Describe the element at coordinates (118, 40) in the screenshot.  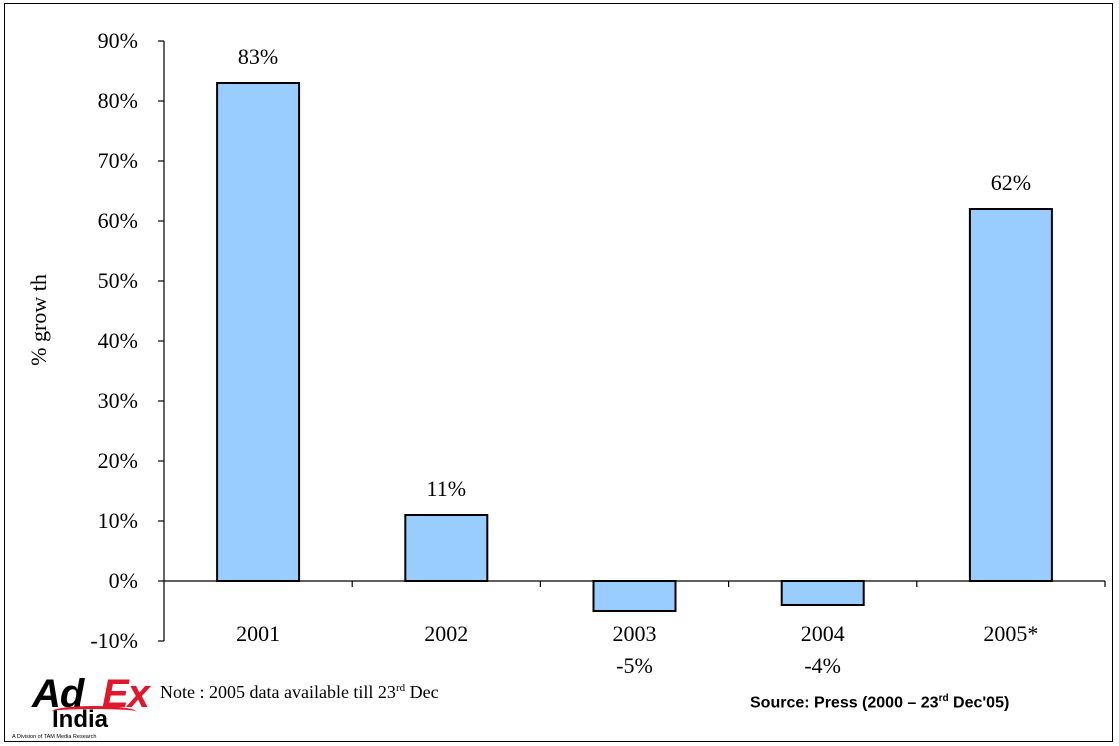
I see `y-tick-label: 90%` at that location.